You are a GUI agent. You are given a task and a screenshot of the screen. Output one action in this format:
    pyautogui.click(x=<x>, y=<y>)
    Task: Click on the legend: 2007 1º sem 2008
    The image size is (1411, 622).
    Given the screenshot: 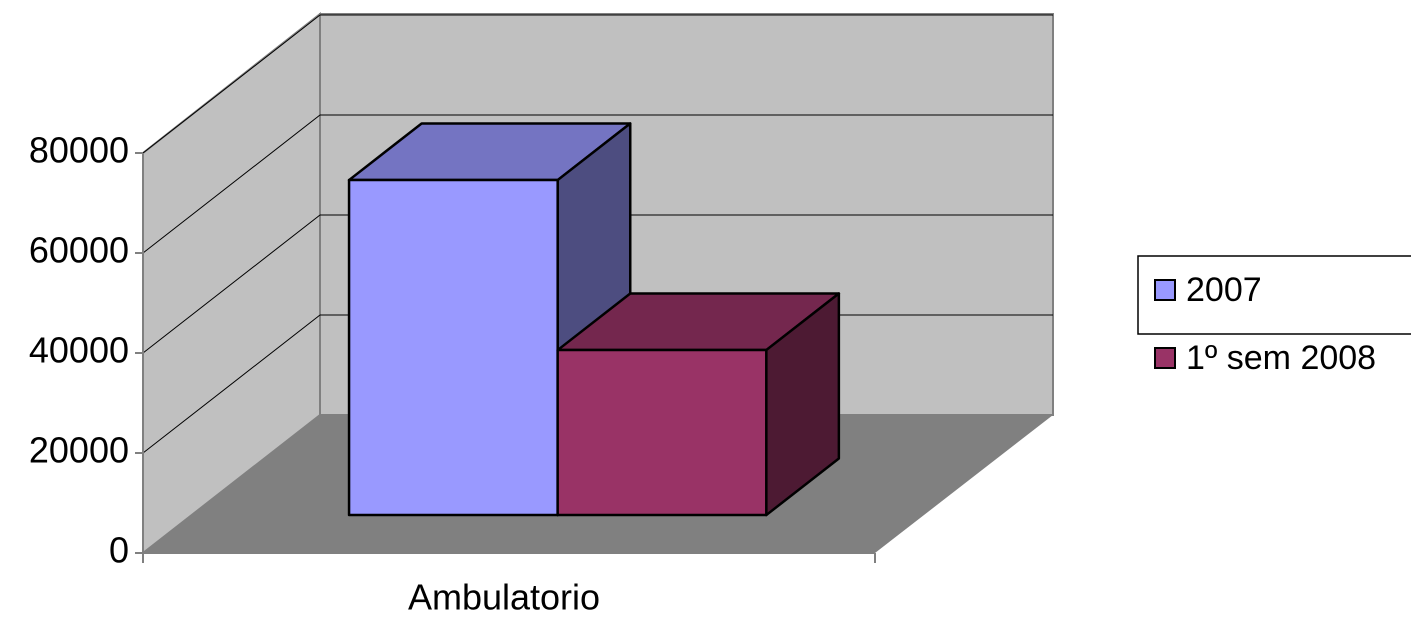 What is the action you would take?
    pyautogui.click(x=1274, y=316)
    